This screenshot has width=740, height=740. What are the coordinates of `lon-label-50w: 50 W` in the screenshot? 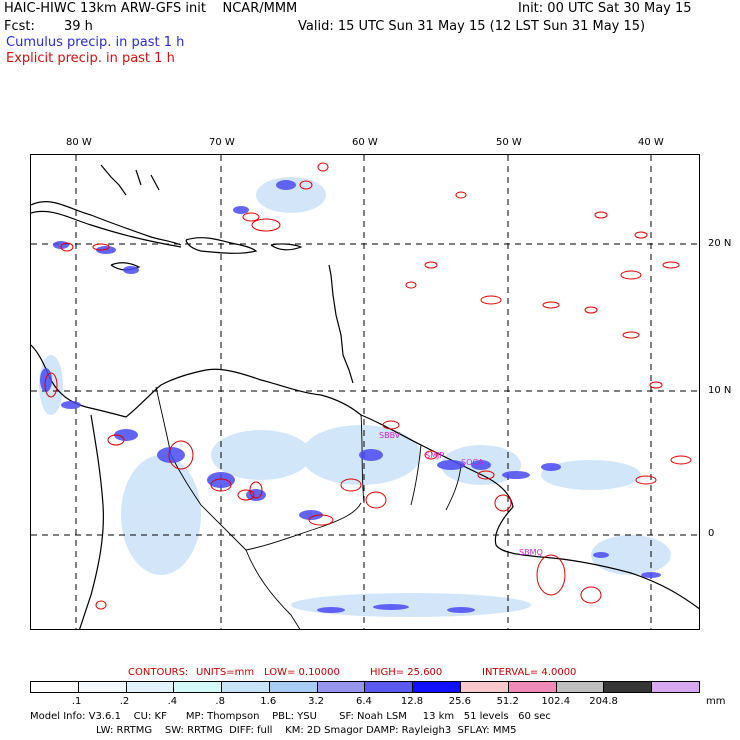 It's located at (509, 142).